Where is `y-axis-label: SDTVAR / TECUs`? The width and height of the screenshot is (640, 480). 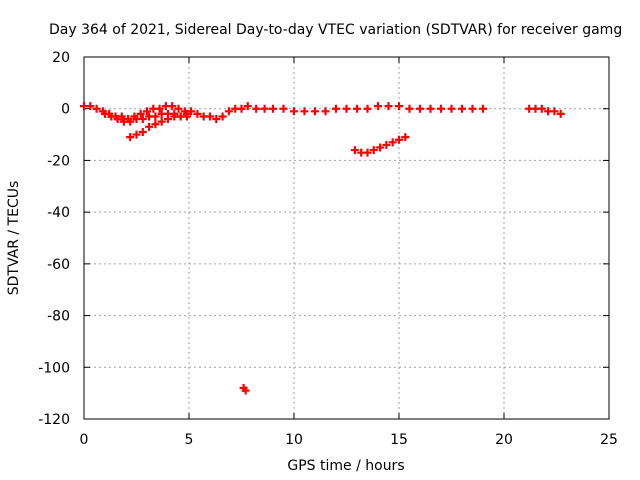 y-axis-label: SDTVAR / TECUs is located at coordinates (14, 238).